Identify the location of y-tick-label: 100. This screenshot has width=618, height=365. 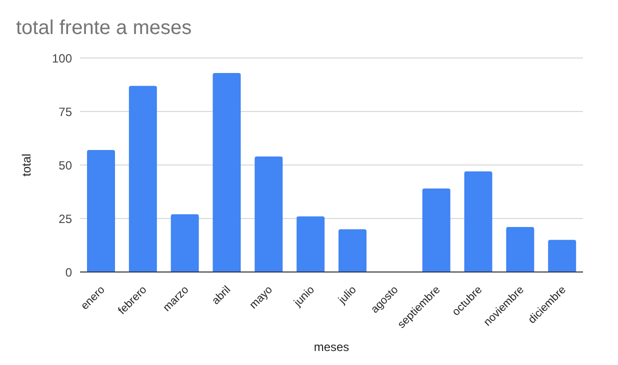
(62, 58).